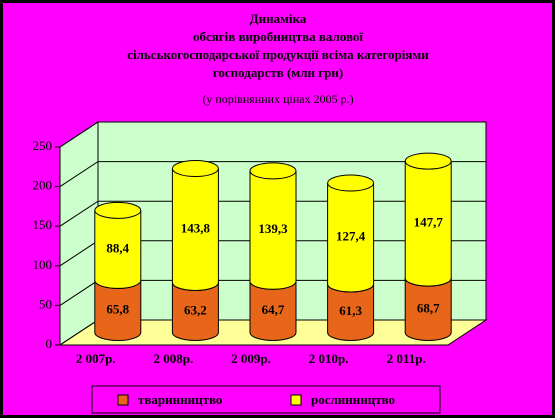 This screenshot has width=555, height=418. What do you see at coordinates (195, 309) in the screenshot?
I see `value-label: 63,2` at bounding box center [195, 309].